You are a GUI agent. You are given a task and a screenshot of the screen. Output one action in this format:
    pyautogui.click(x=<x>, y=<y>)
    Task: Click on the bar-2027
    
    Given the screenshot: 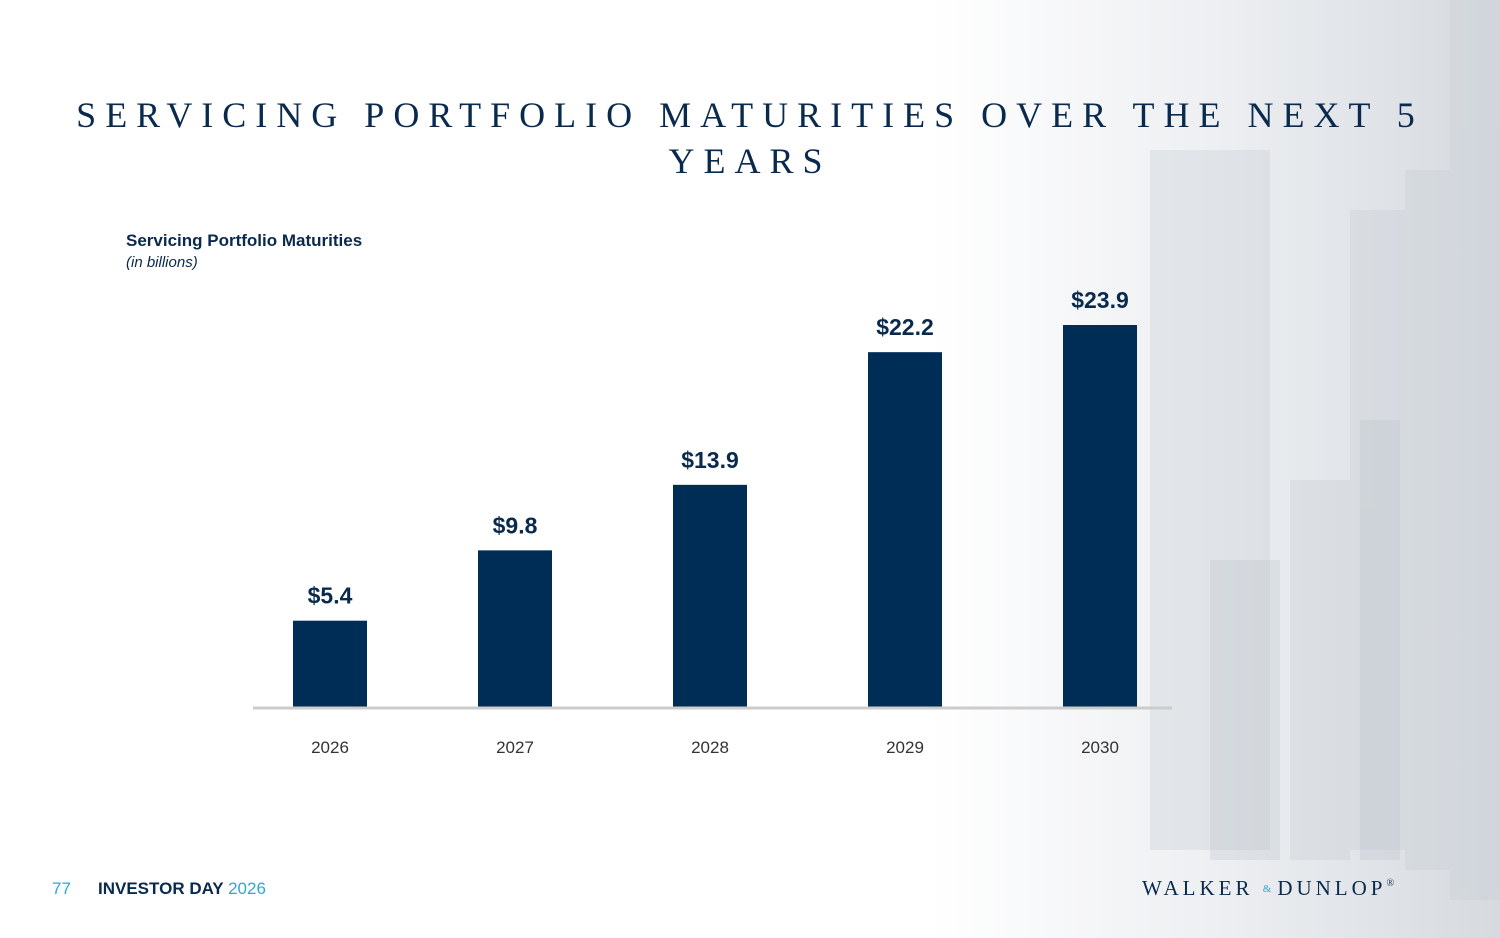 What is the action you would take?
    pyautogui.click(x=515, y=628)
    